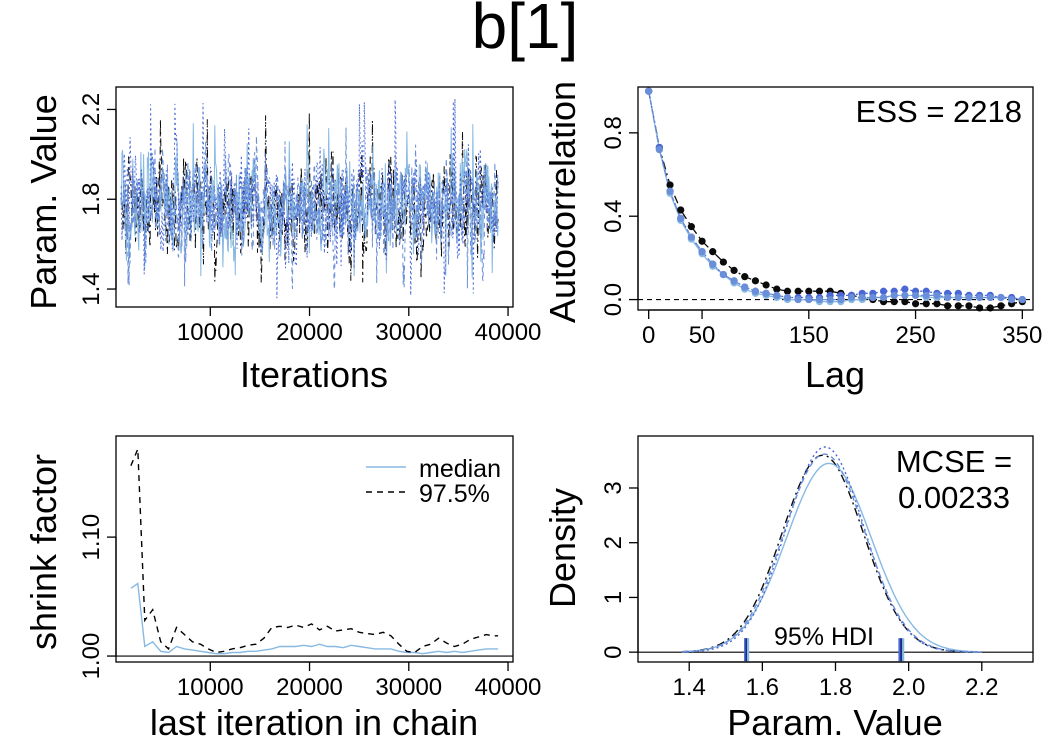  What do you see at coordinates (981, 687) in the screenshot?
I see `density-x-tick-label: 2.2` at bounding box center [981, 687].